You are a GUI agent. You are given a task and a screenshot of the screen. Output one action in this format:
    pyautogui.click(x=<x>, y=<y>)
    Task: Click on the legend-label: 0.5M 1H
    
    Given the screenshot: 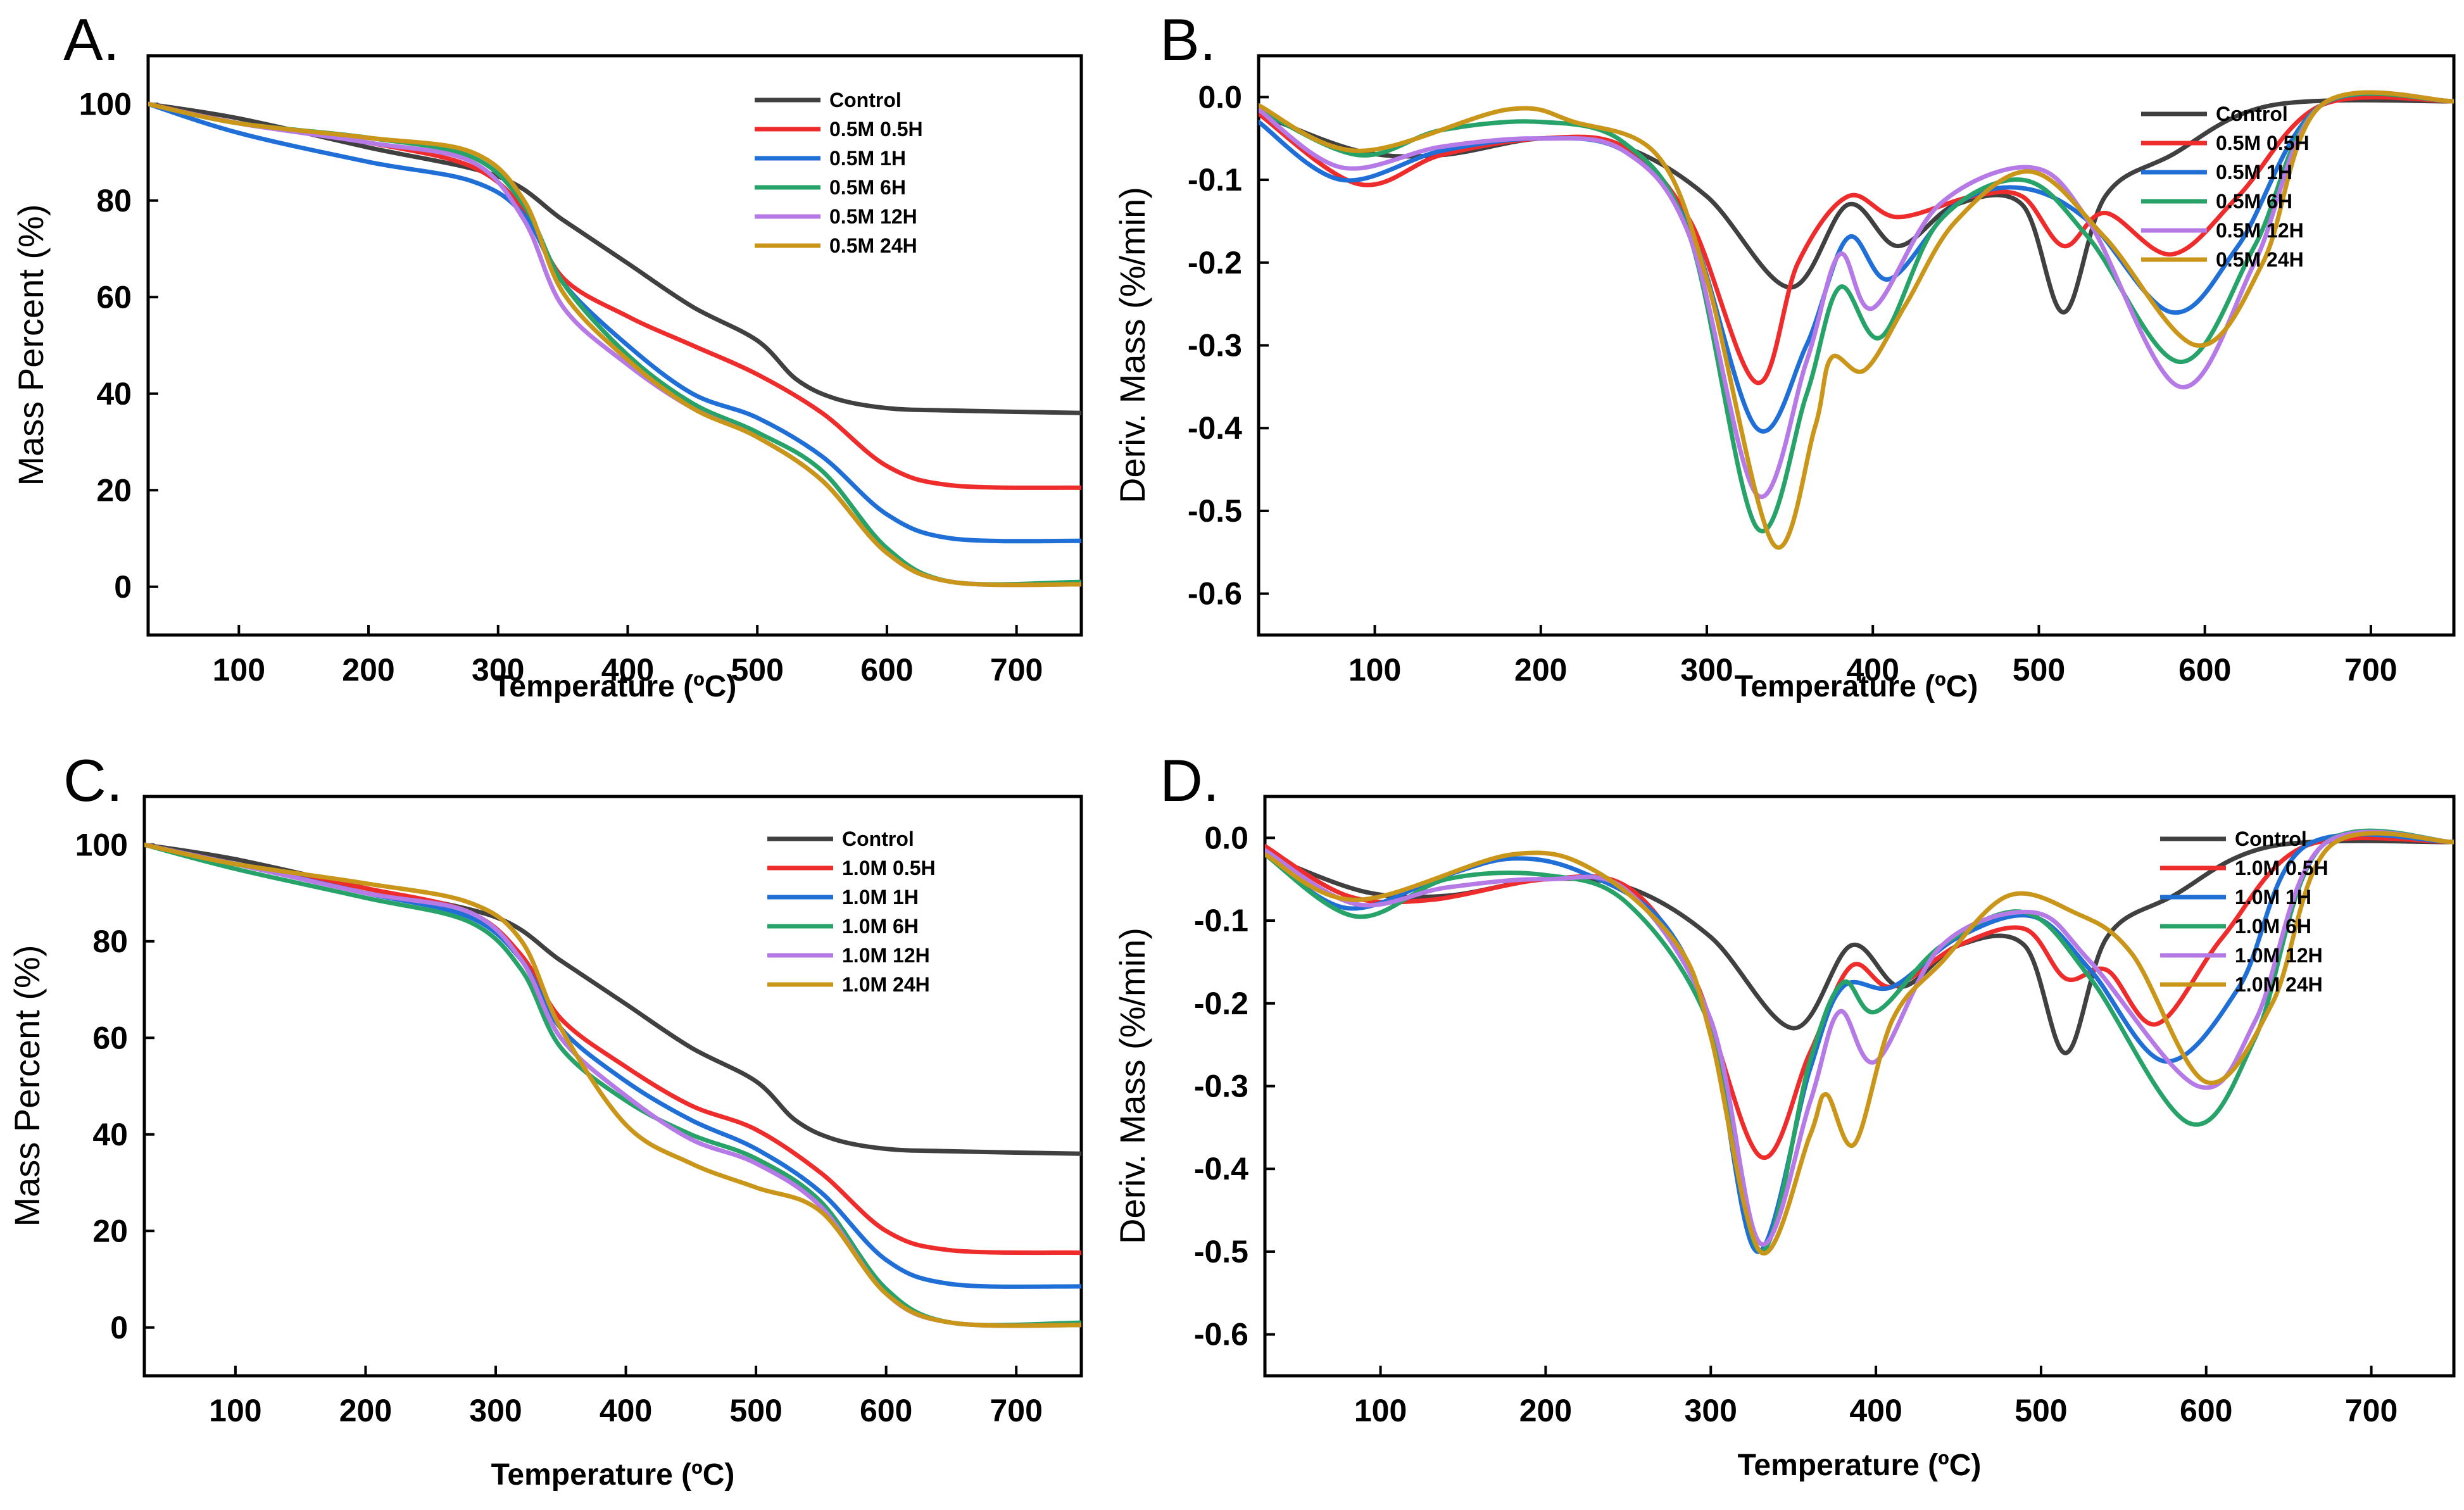 What is the action you would take?
    pyautogui.click(x=867, y=158)
    